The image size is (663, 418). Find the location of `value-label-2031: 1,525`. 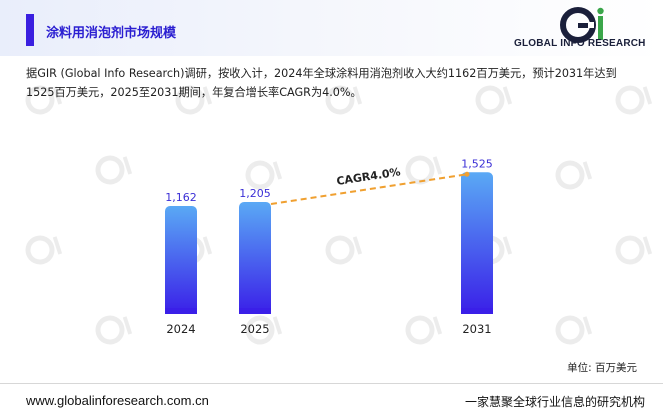

value-label-2031: 1,525 is located at coordinates (477, 163).